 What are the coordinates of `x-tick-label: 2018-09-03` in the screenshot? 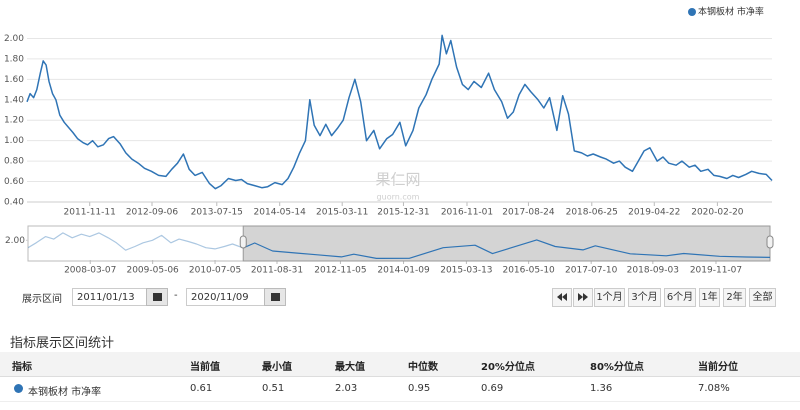 It's located at (653, 271).